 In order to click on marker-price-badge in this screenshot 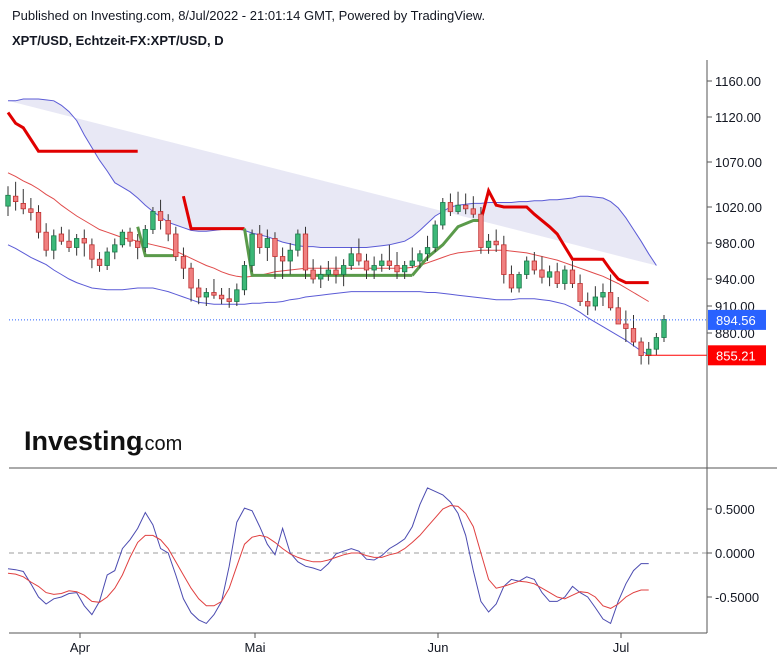, I will do `click(737, 355)`.